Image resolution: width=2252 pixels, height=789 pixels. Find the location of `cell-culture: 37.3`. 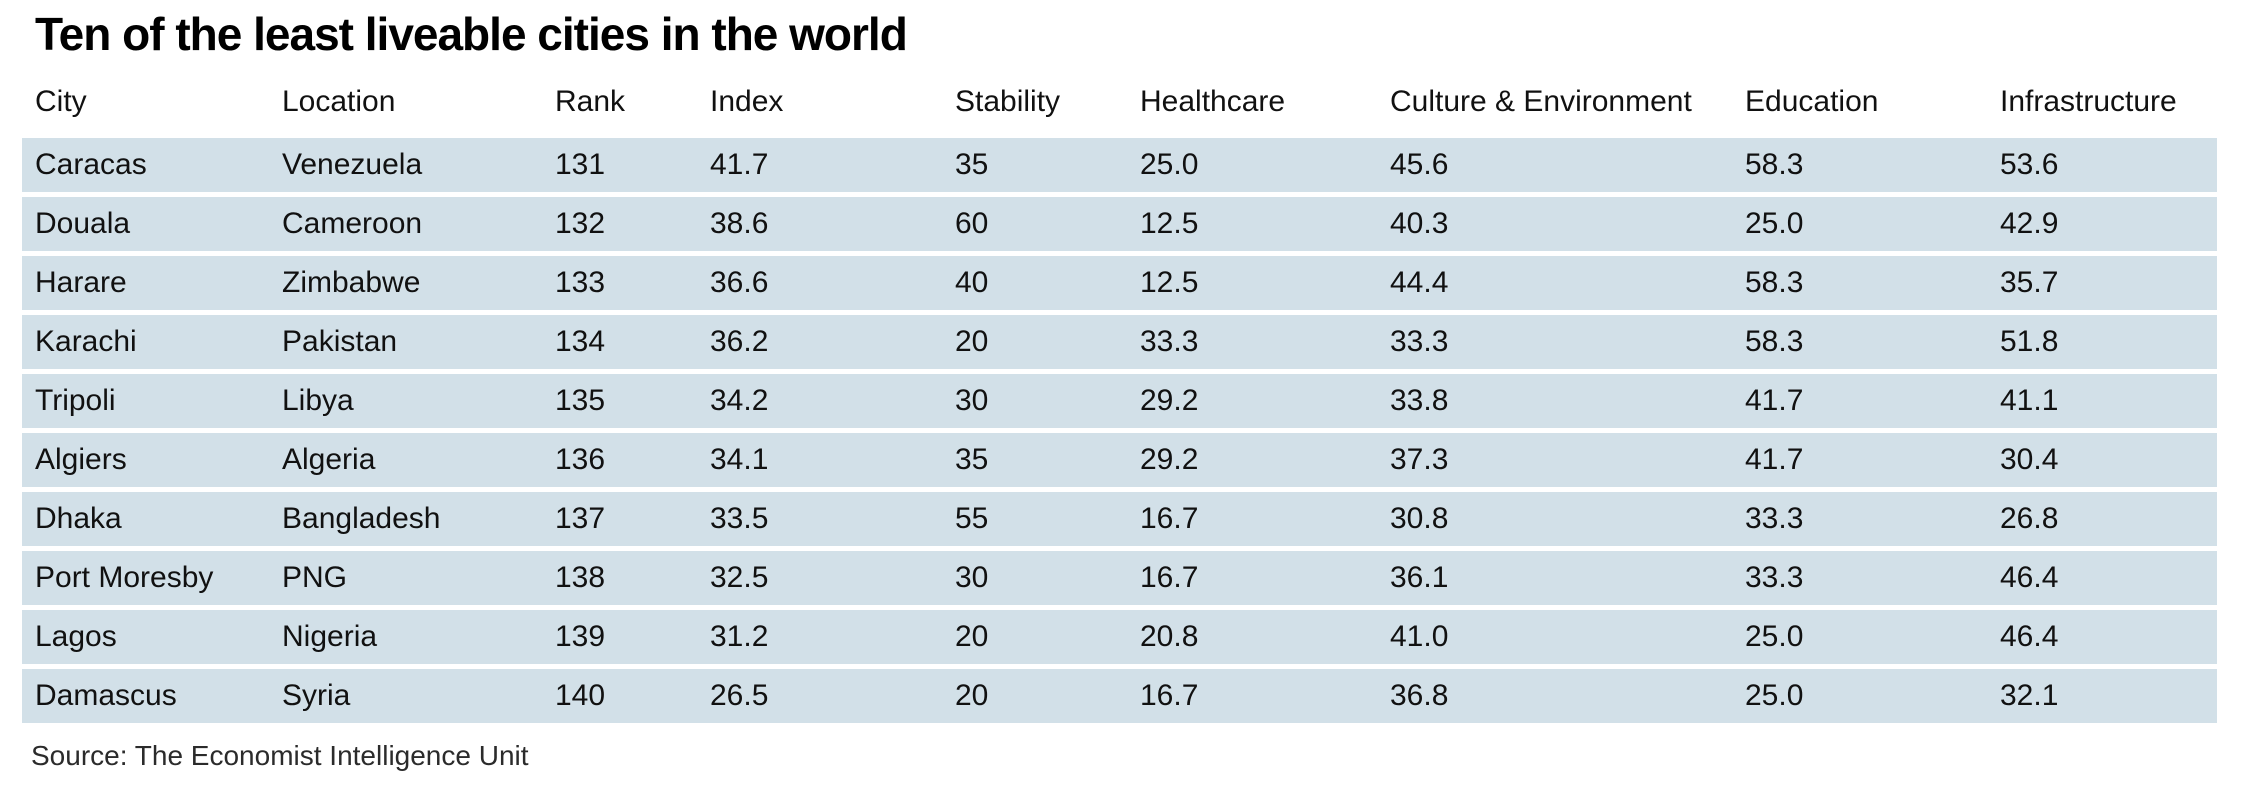

cell-culture: 37.3 is located at coordinates (1554, 460).